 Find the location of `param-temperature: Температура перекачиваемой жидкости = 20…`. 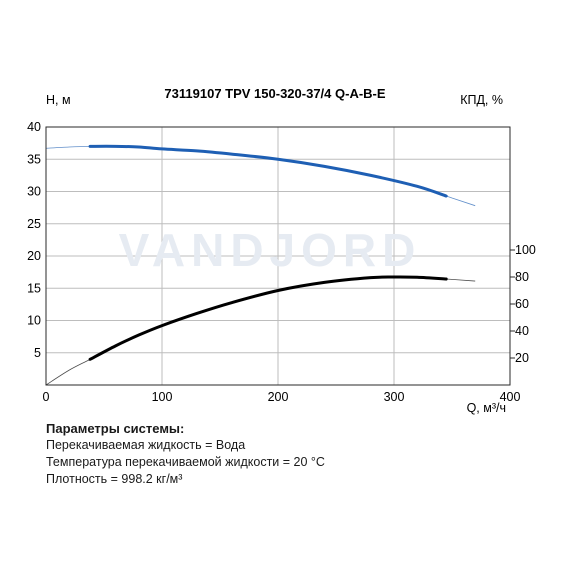

param-temperature: Температура перекачиваемой жидкости = 20… is located at coordinates (185, 462).